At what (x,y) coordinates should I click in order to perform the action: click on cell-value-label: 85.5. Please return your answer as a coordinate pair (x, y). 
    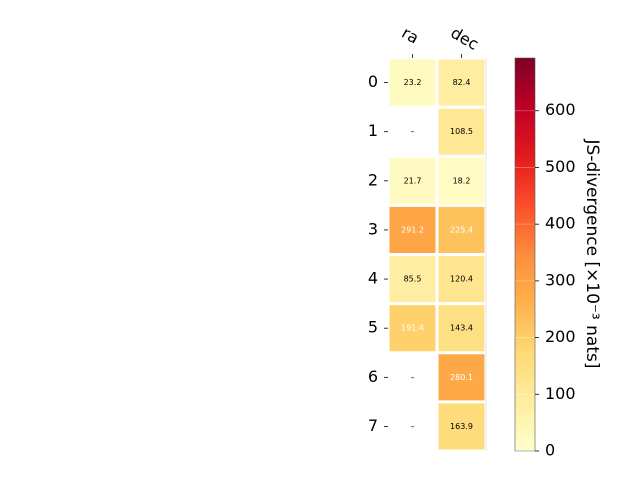
    Looking at the image, I should click on (413, 279).